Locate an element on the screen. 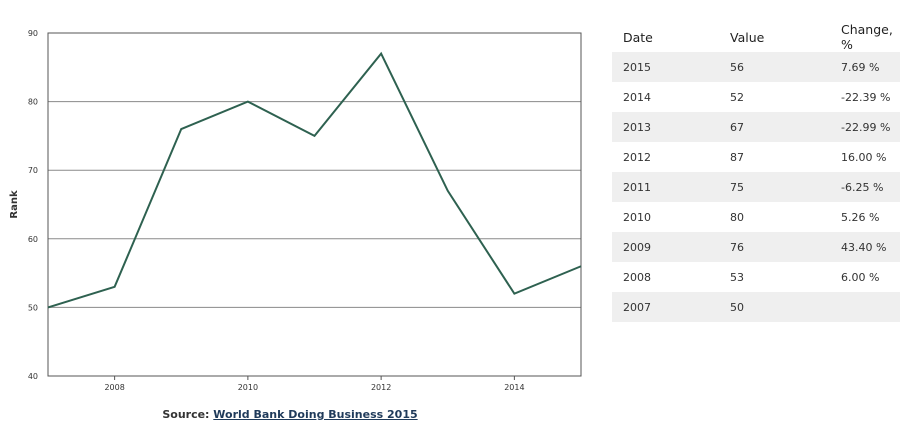 This screenshot has width=912, height=434. cell-value: 87 is located at coordinates (737, 157).